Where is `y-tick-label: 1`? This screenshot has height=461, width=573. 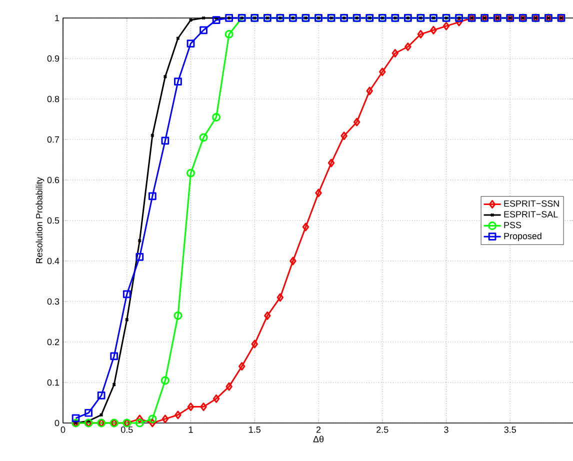
y-tick-label: 1 is located at coordinates (57, 18).